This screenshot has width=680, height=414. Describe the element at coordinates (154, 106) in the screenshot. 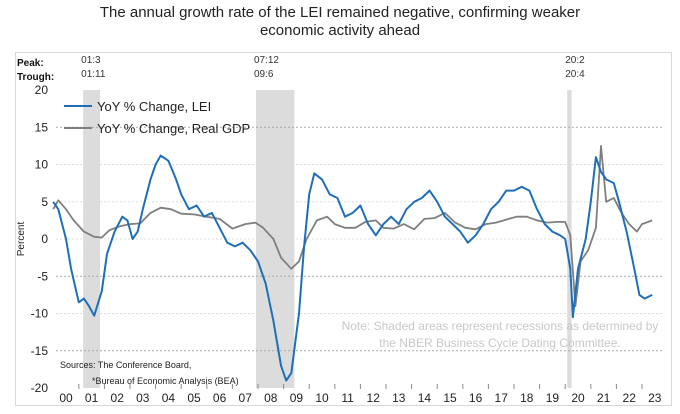

I see `legend-label: YoY % Change, LEI` at that location.